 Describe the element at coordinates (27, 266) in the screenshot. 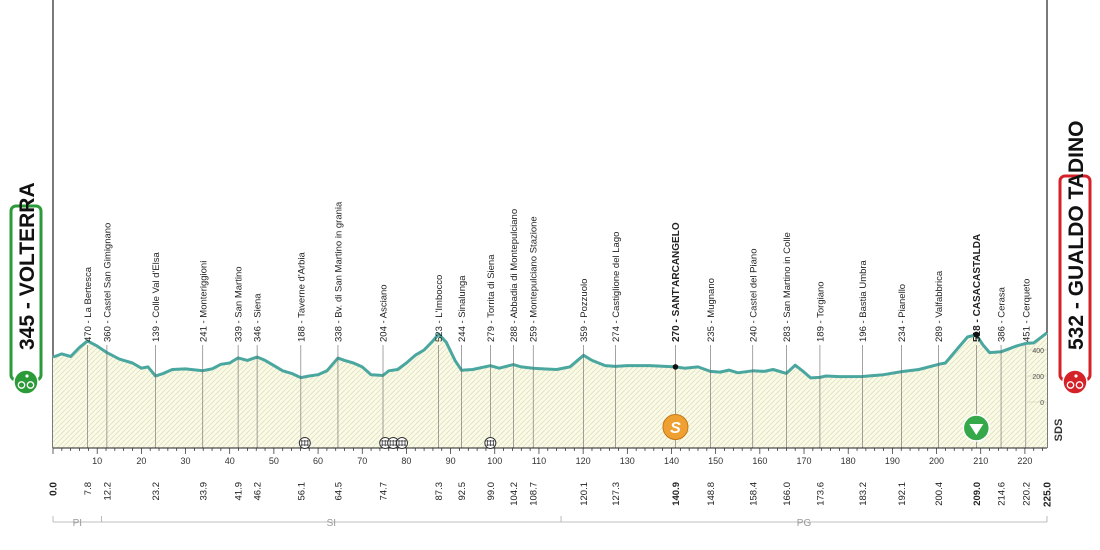

I see `start-badge-text: 345 - VOLTERRA` at that location.